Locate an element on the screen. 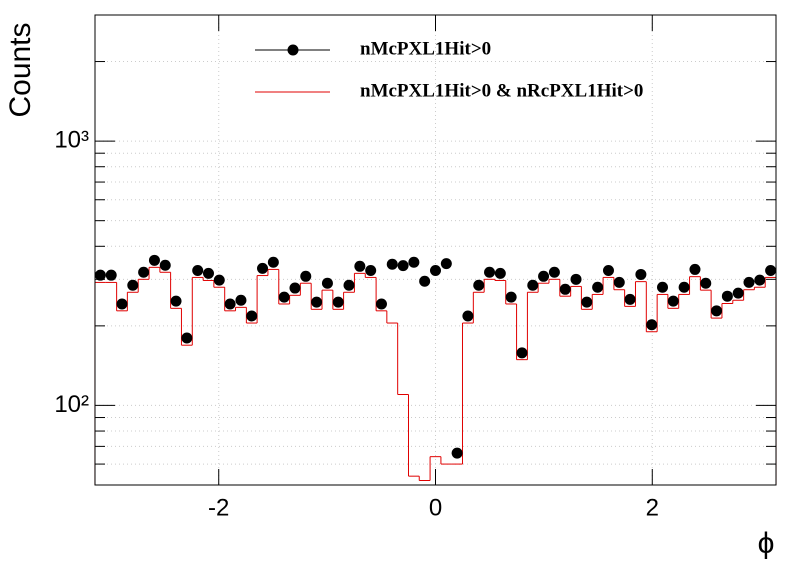  legend-label: nMcPXL1Hit>0 & nRcPXL1Hit>0 is located at coordinates (501, 90).